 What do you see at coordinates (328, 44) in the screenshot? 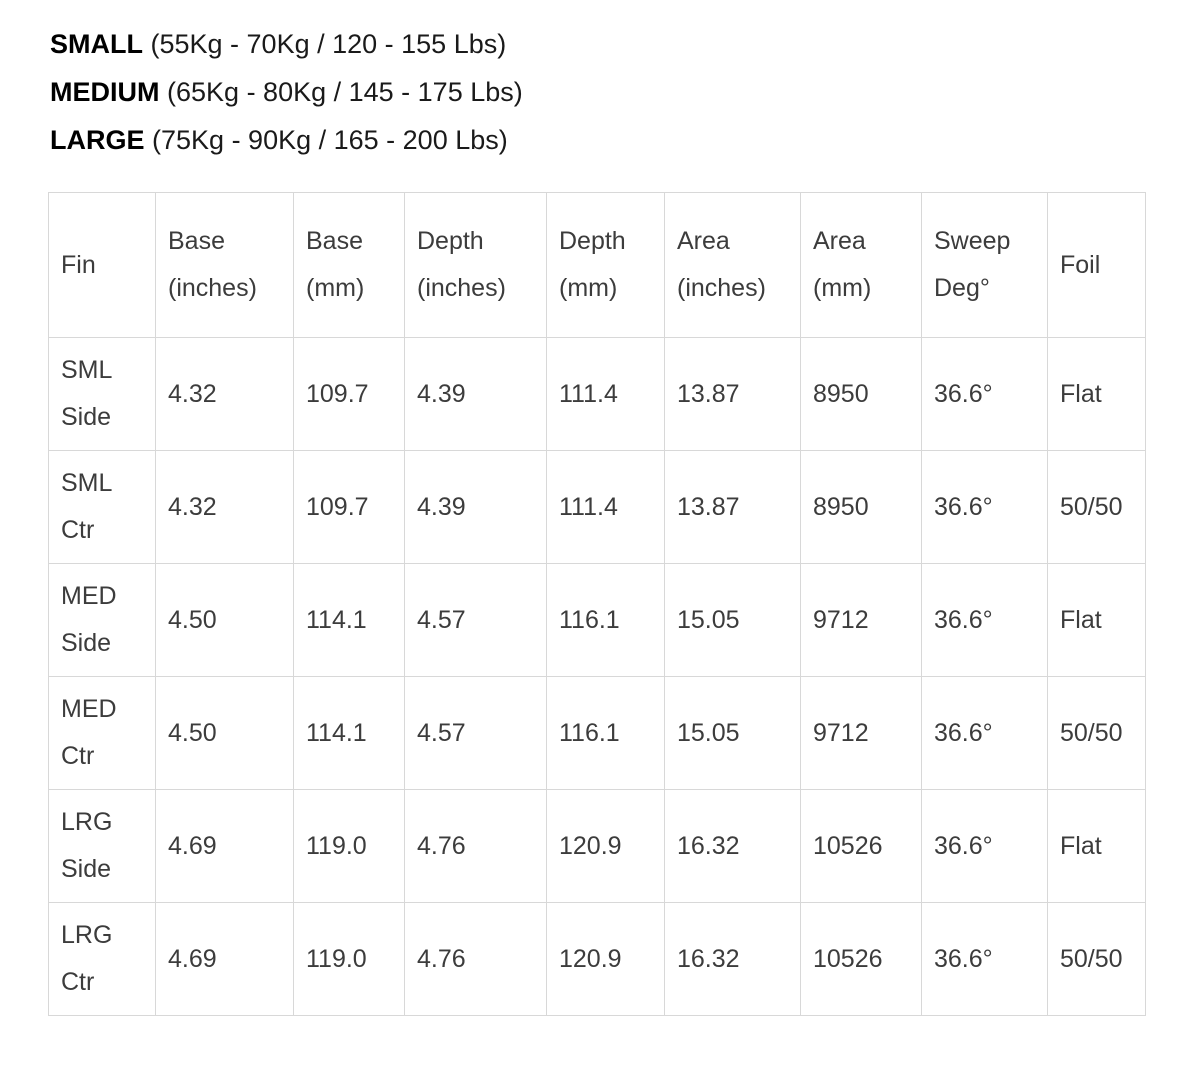
I see `legend-weight-range: (55Kg - 70Kg / 120 - 155 Lbs)` at bounding box center [328, 44].